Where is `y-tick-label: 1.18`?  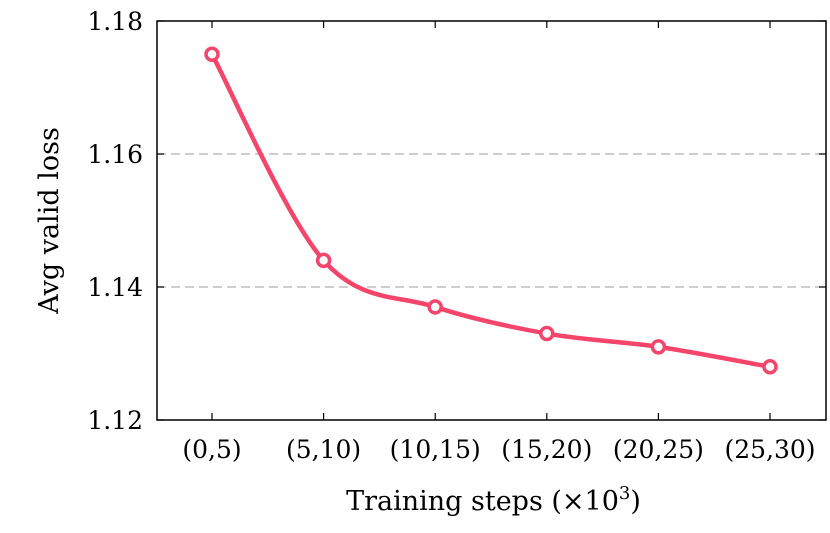 y-tick-label: 1.18 is located at coordinates (115, 21).